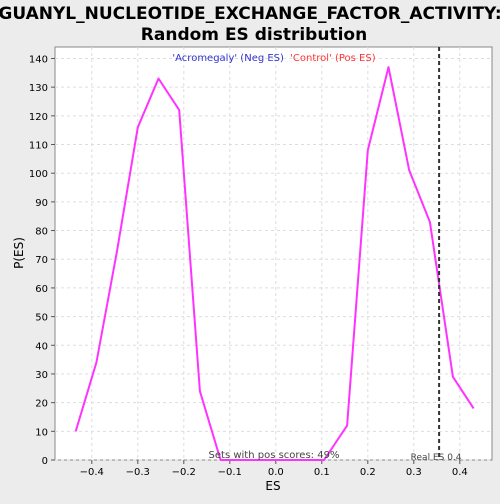 This screenshot has height=504, width=500. I want to click on y-tick-label: 80, so click(41, 232).